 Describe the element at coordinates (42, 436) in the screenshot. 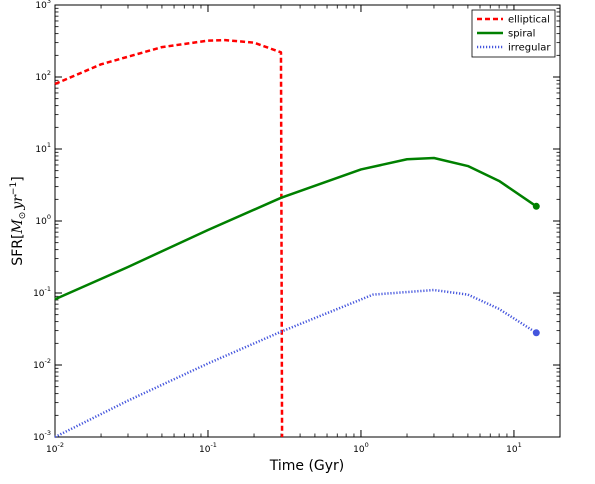

I see `y-tick-label: 10⁻³` at that location.